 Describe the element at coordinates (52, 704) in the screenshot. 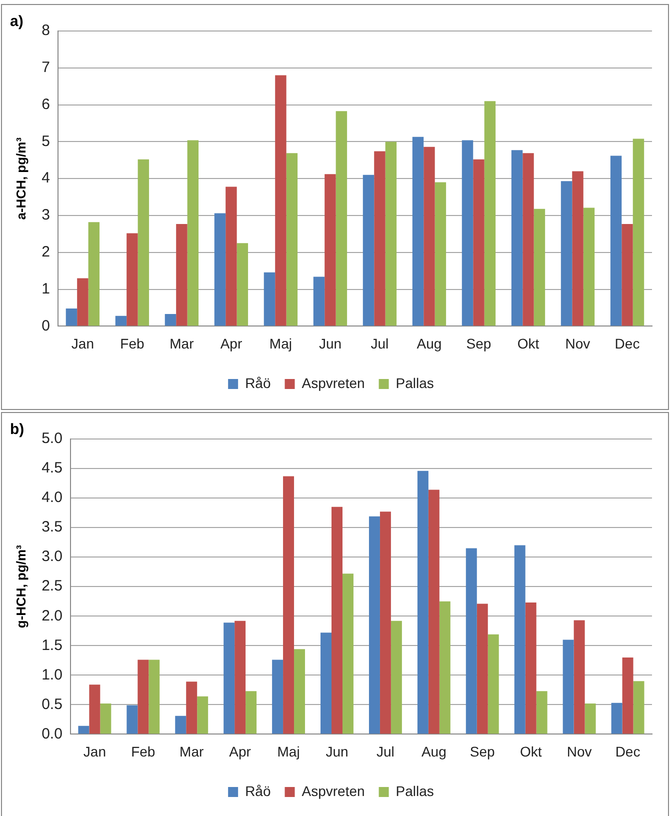

I see `y-tick-label: 0.5` at that location.